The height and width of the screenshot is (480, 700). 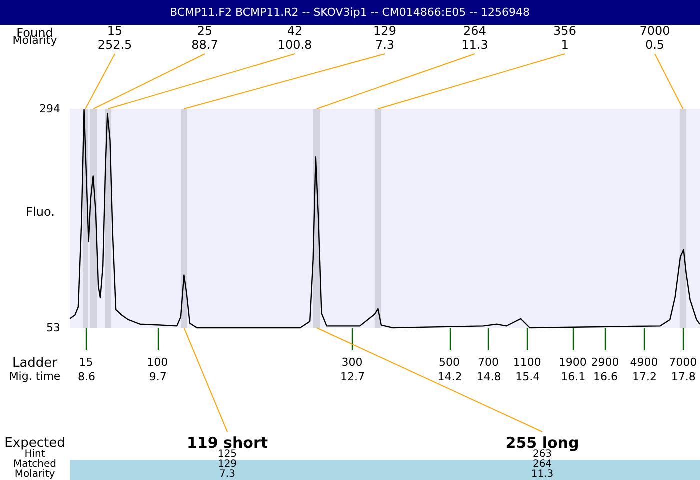 What do you see at coordinates (205, 38) in the screenshot?
I see `band-label: 25 88.7` at bounding box center [205, 38].